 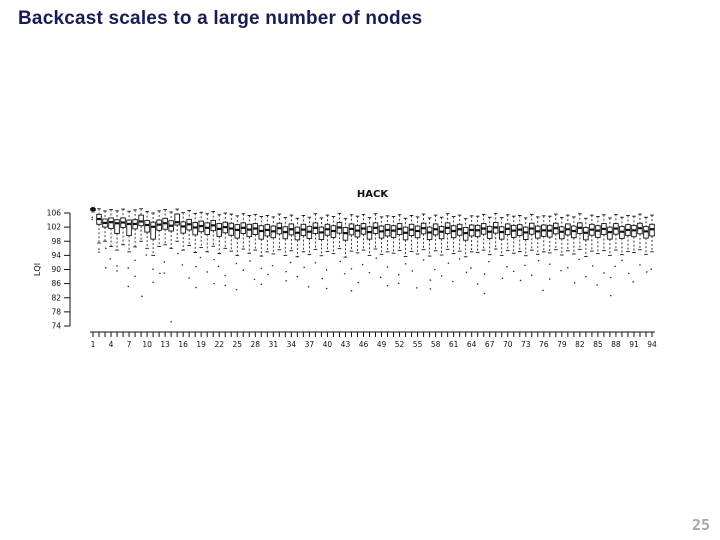 I want to click on x-tick-label: 28, so click(x=256, y=344).